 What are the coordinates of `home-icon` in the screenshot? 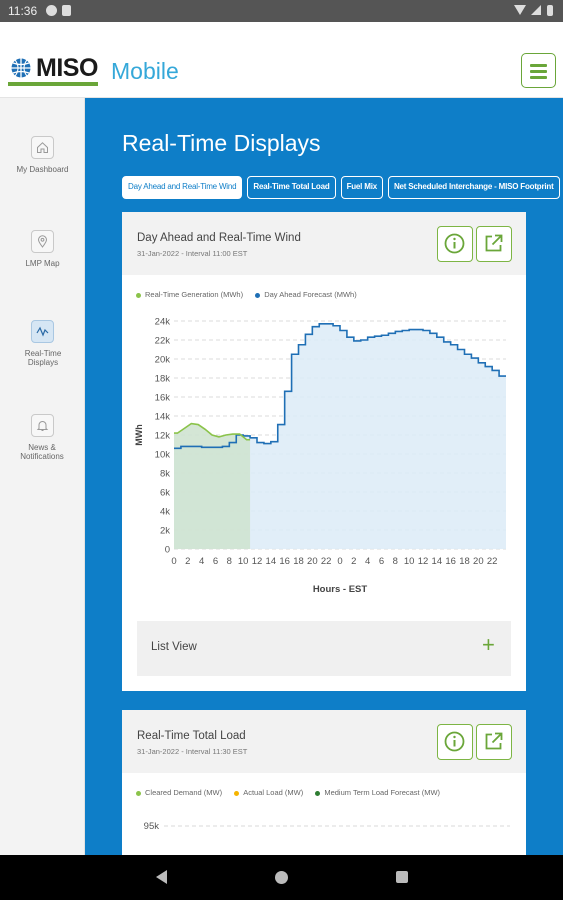 It's located at (42, 147).